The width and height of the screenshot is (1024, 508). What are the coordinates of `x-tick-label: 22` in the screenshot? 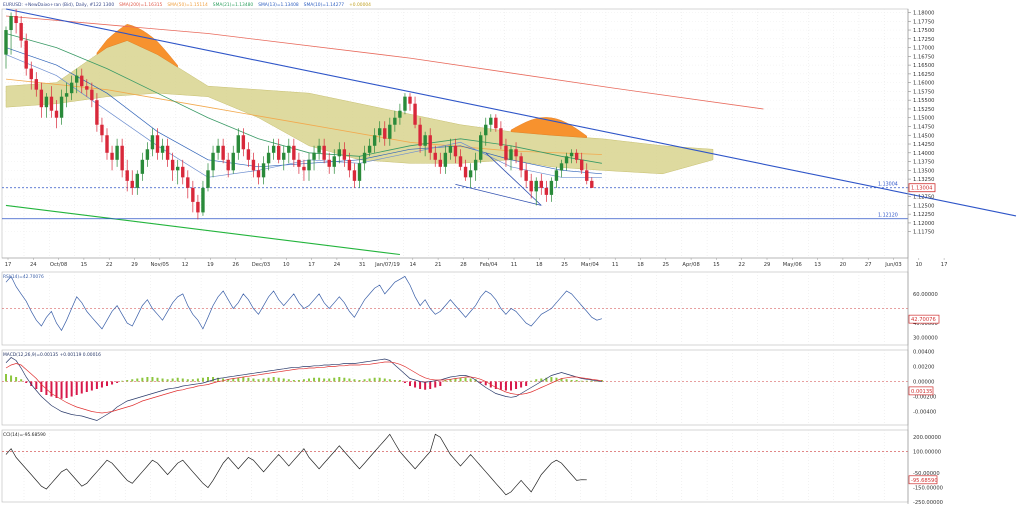 It's located at (741, 265).